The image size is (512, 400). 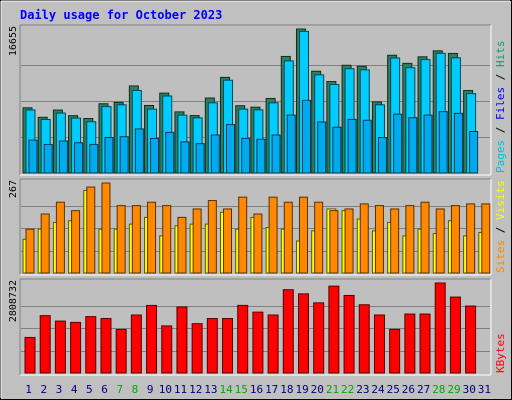 I want to click on x-tick-label-day-12: 12, so click(x=195, y=389).